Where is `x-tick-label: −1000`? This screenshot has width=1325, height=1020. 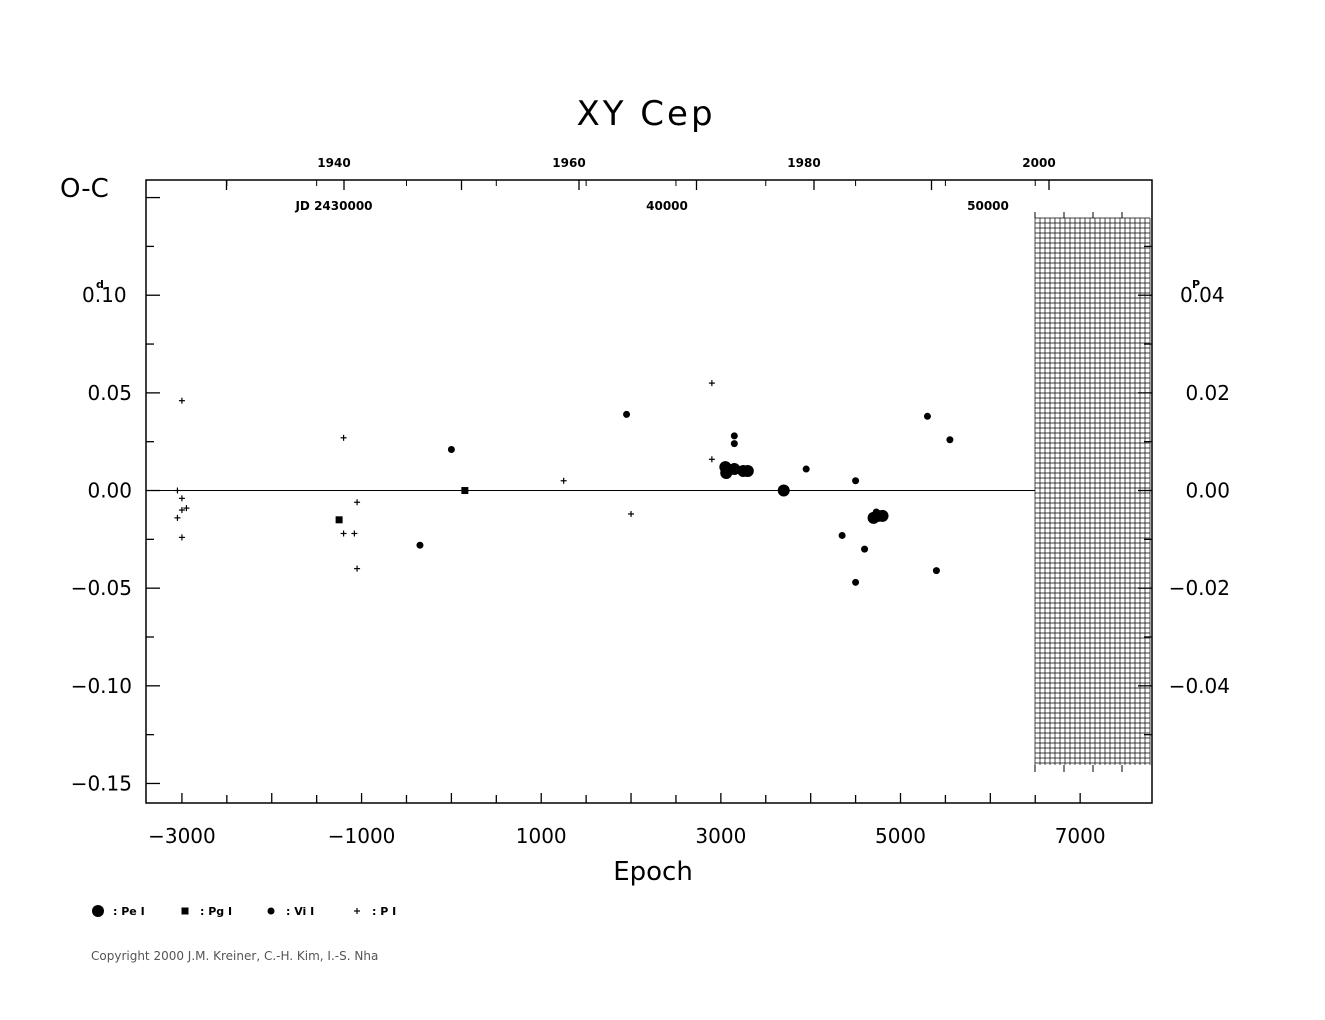
x-tick-label: −1000 is located at coordinates (362, 836).